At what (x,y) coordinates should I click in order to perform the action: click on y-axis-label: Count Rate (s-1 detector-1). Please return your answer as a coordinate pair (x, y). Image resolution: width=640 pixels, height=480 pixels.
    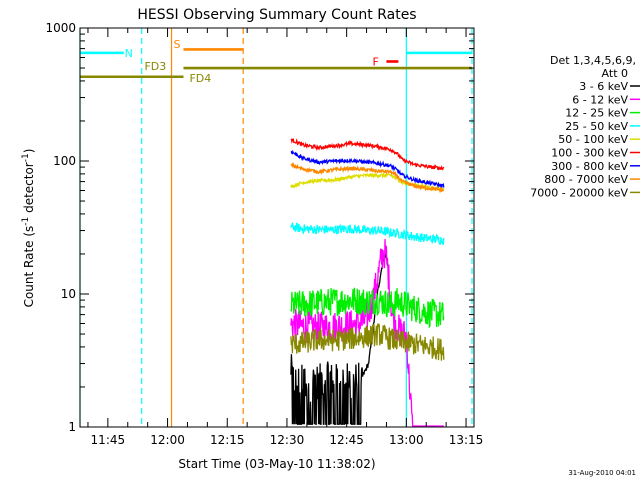
    Looking at the image, I should click on (28, 228).